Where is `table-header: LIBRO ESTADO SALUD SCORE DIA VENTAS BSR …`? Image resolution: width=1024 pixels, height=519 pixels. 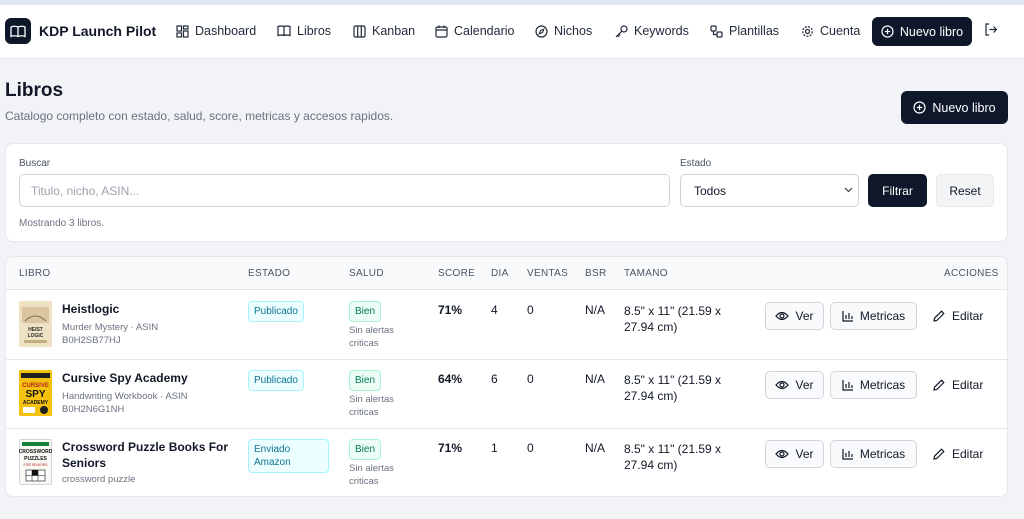
table-header: LIBRO ESTADO SALUD SCORE DIA VENTAS BSR … is located at coordinates (506, 273).